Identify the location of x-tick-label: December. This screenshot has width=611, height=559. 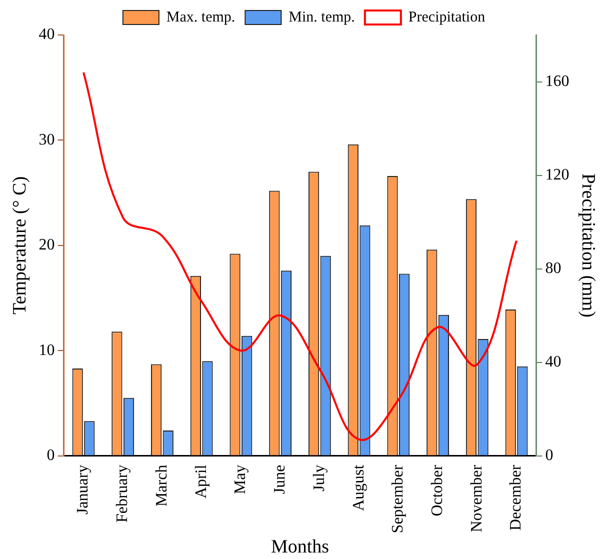
(516, 497).